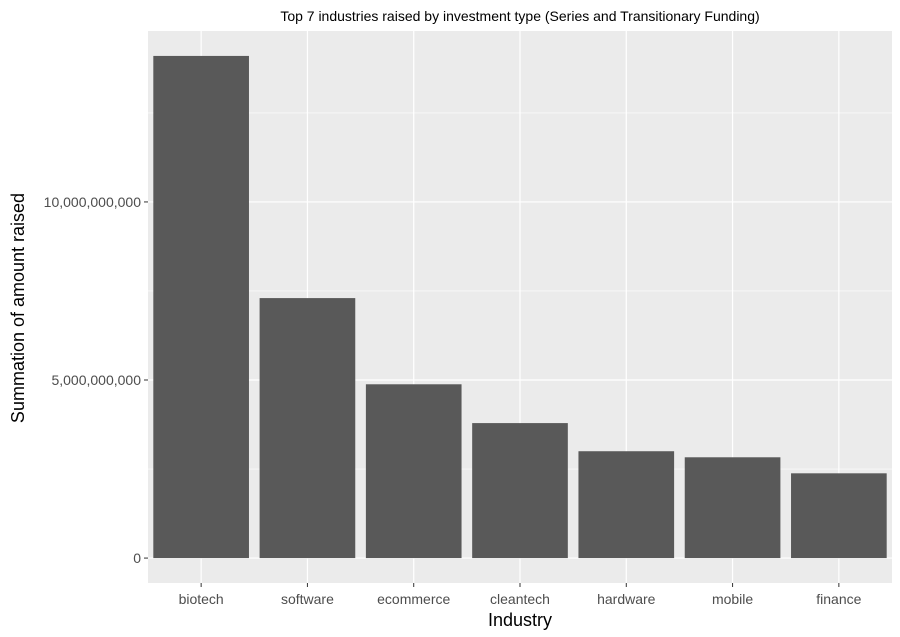 This screenshot has height=637, width=900. What do you see at coordinates (520, 599) in the screenshot?
I see `x-tick-label-cleantech: cleantech` at bounding box center [520, 599].